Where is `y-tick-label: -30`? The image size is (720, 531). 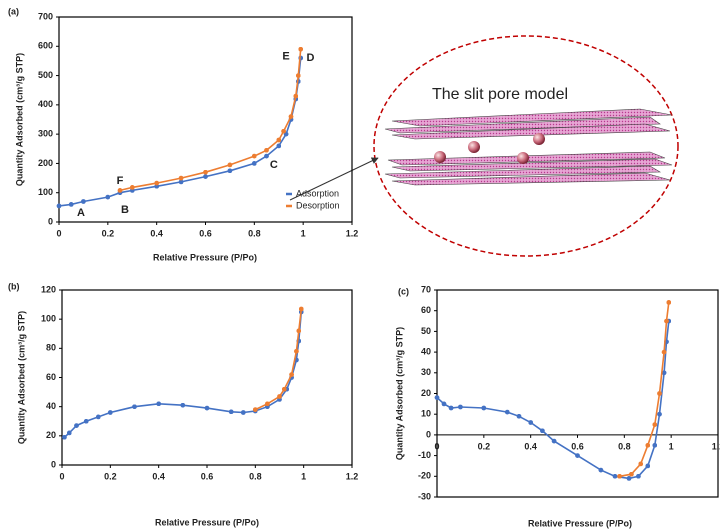 y-tick-label: -30 is located at coordinates (424, 496).